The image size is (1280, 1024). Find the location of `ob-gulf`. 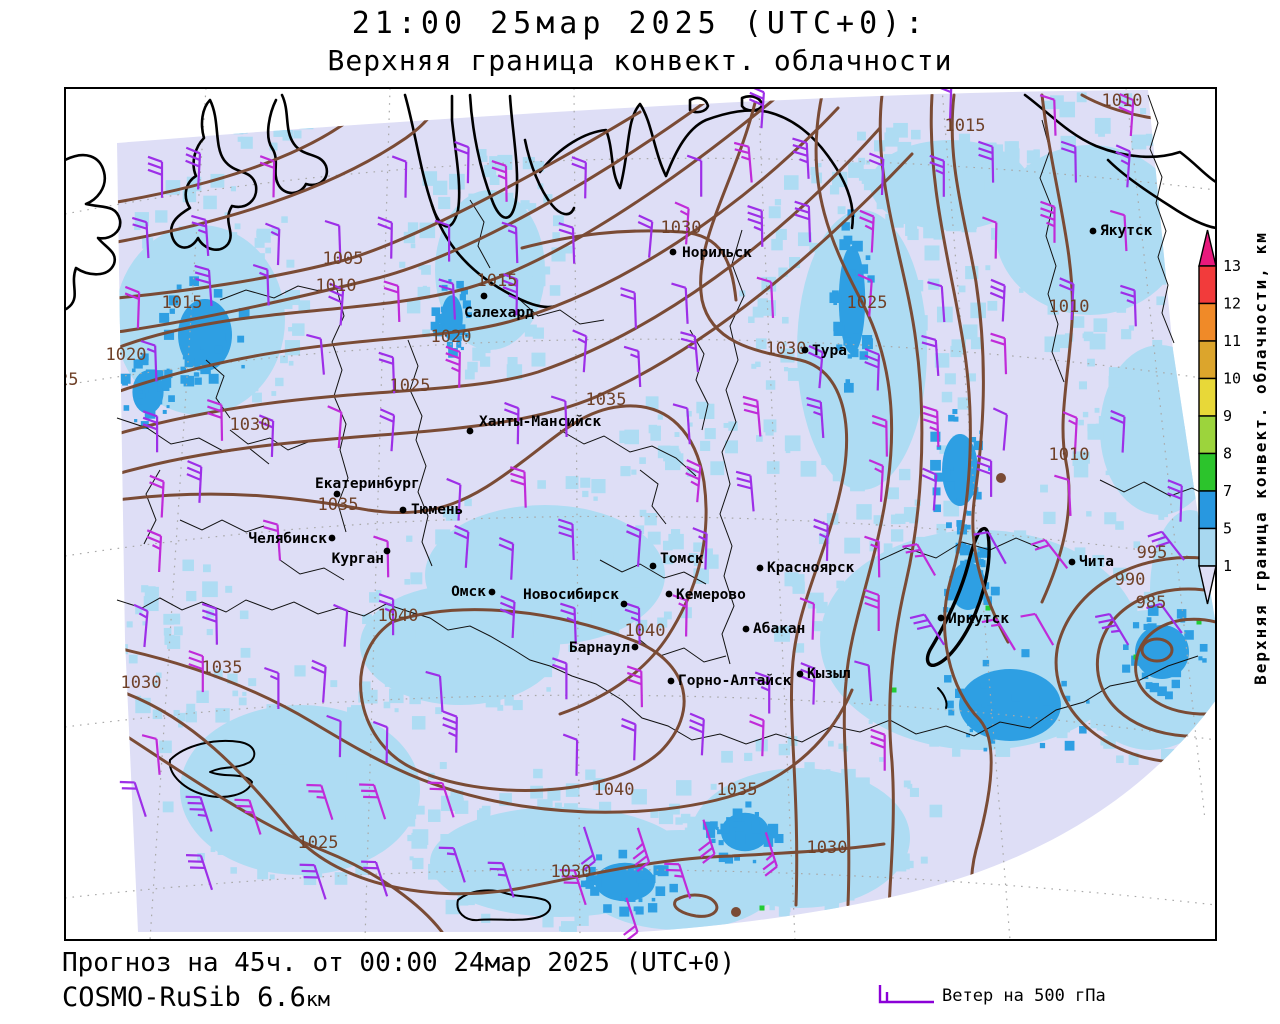

ob-gulf is located at coordinates (432, 160).